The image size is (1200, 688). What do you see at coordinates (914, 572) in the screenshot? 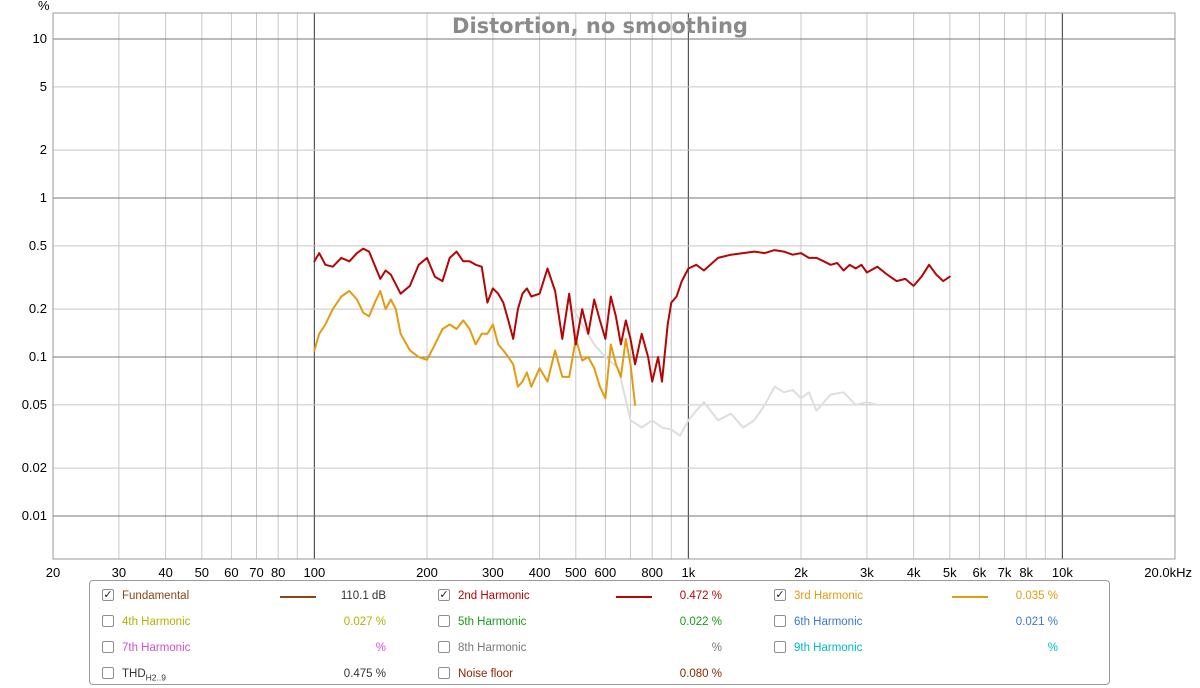
I see `x-tick-label: 4k` at bounding box center [914, 572].